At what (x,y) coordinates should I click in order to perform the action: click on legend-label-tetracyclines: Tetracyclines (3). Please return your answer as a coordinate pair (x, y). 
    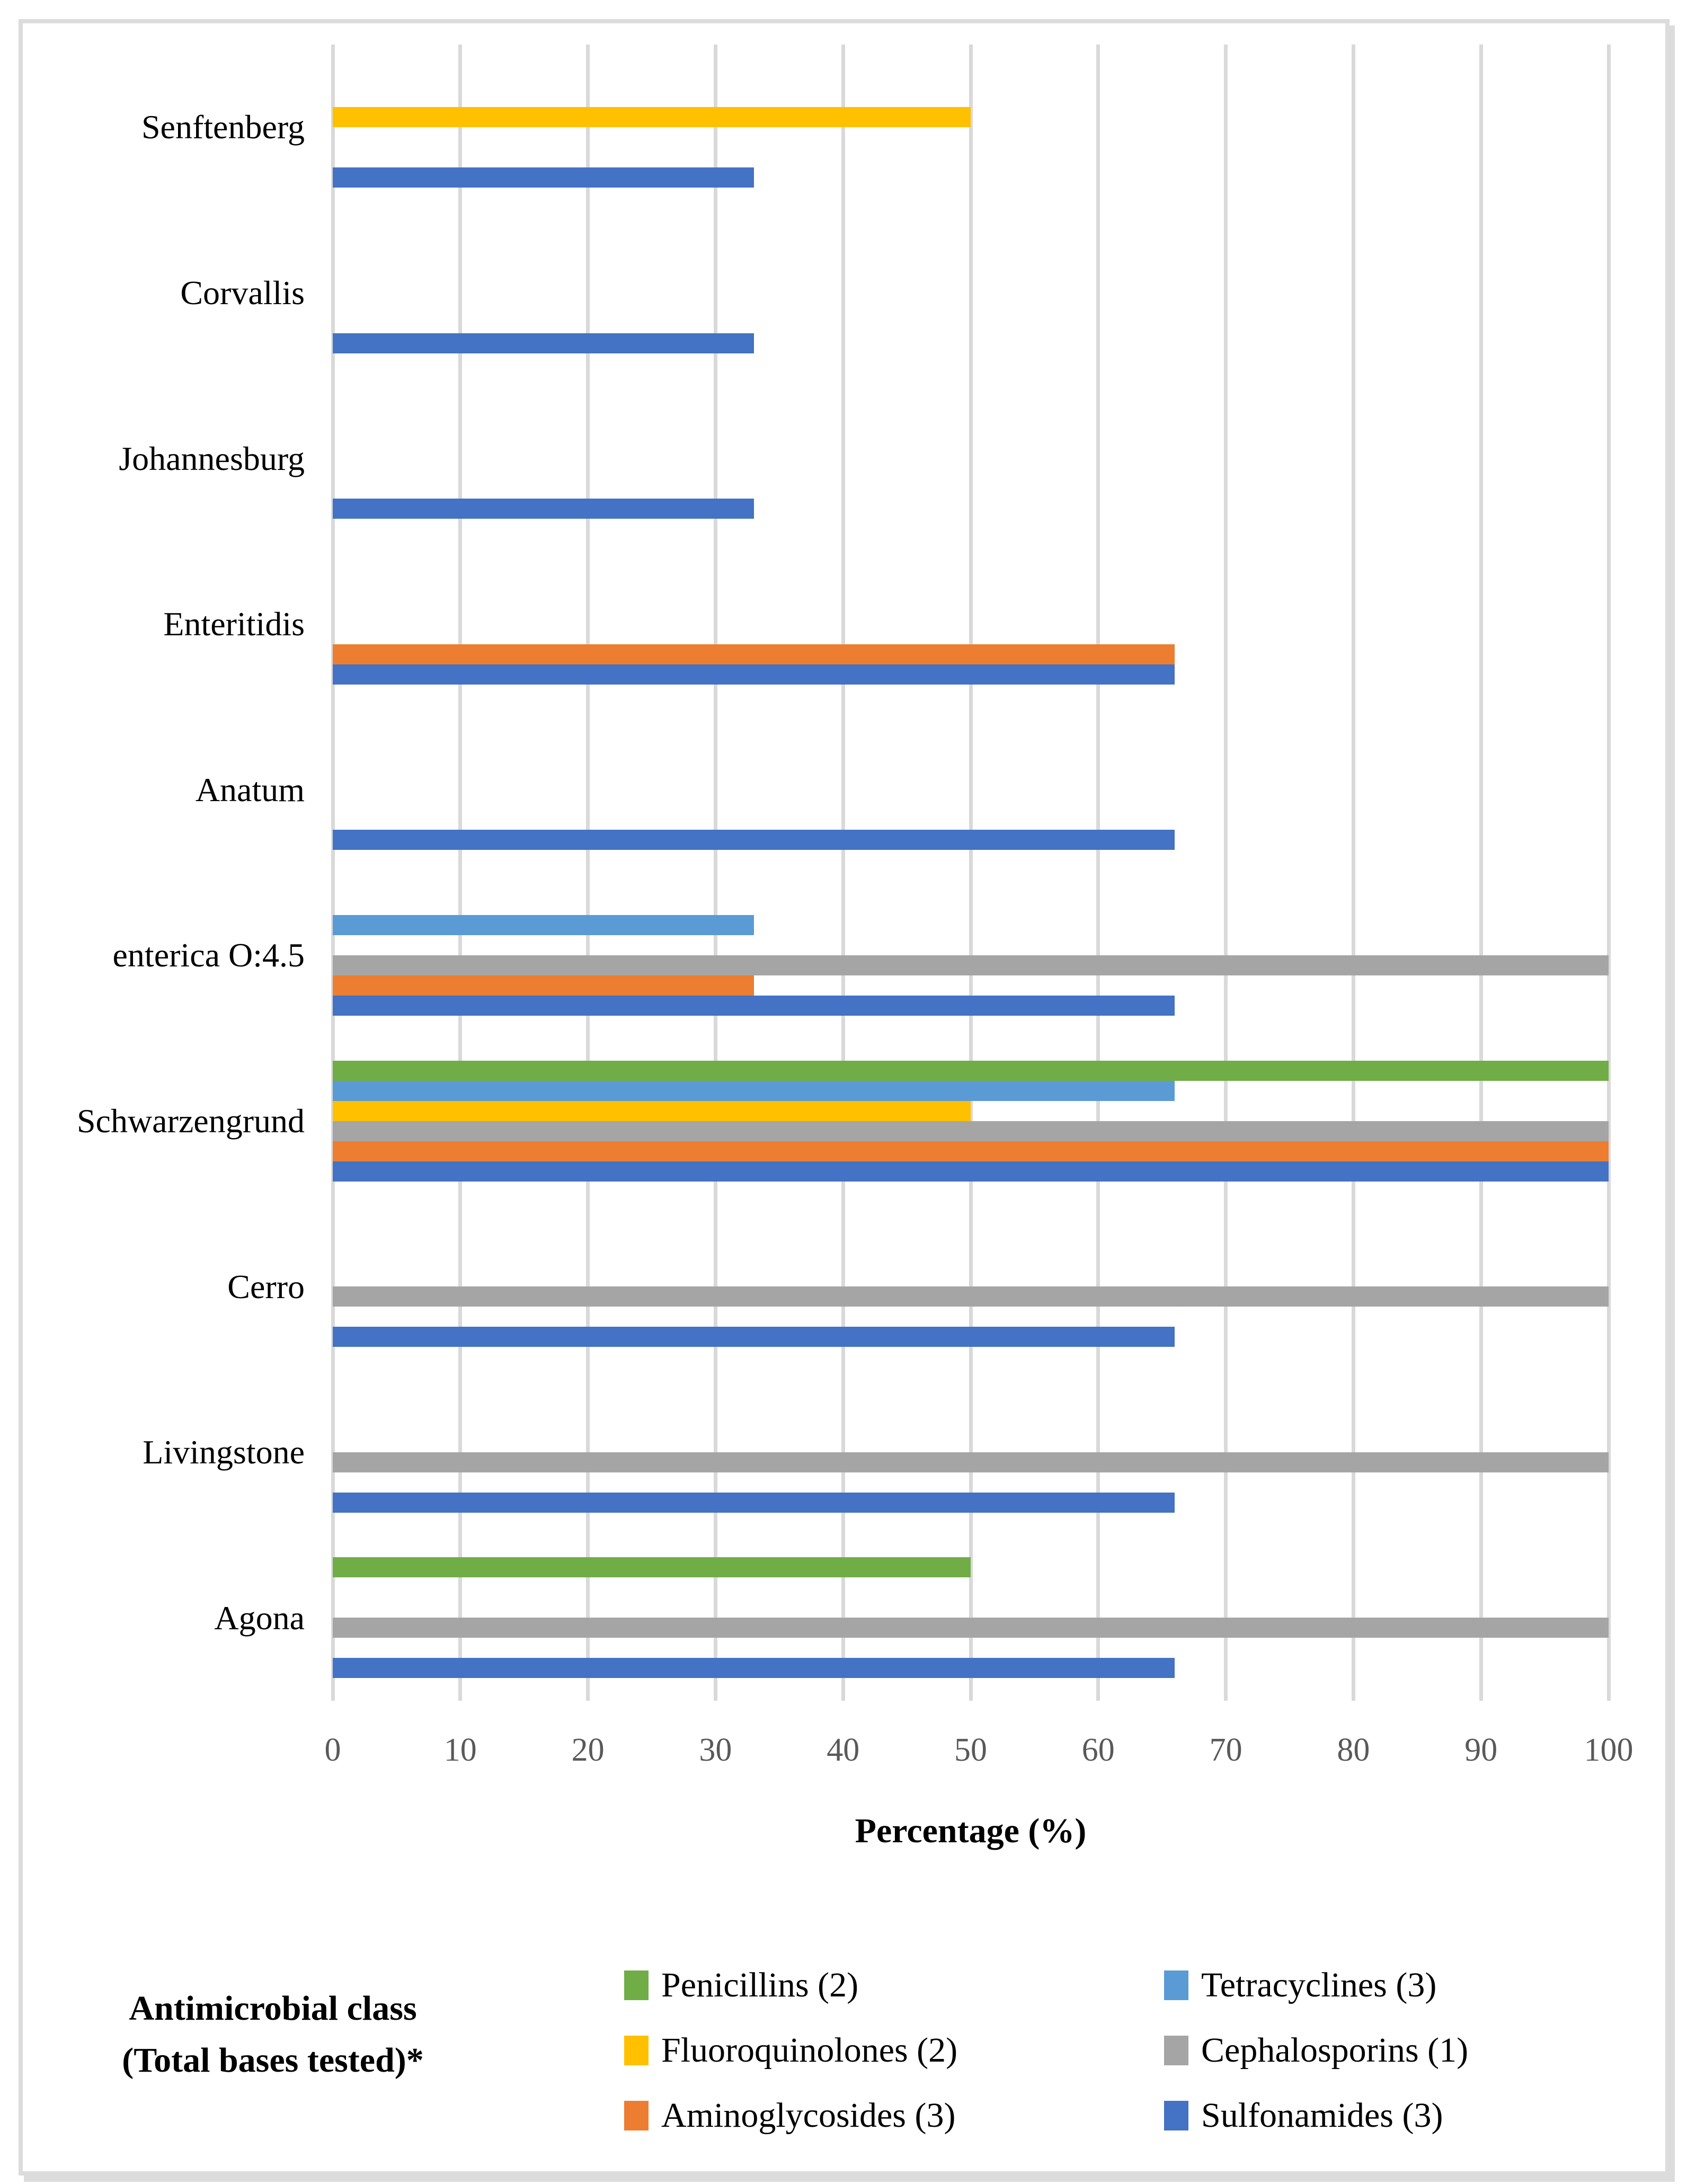
    Looking at the image, I should click on (1319, 1985).